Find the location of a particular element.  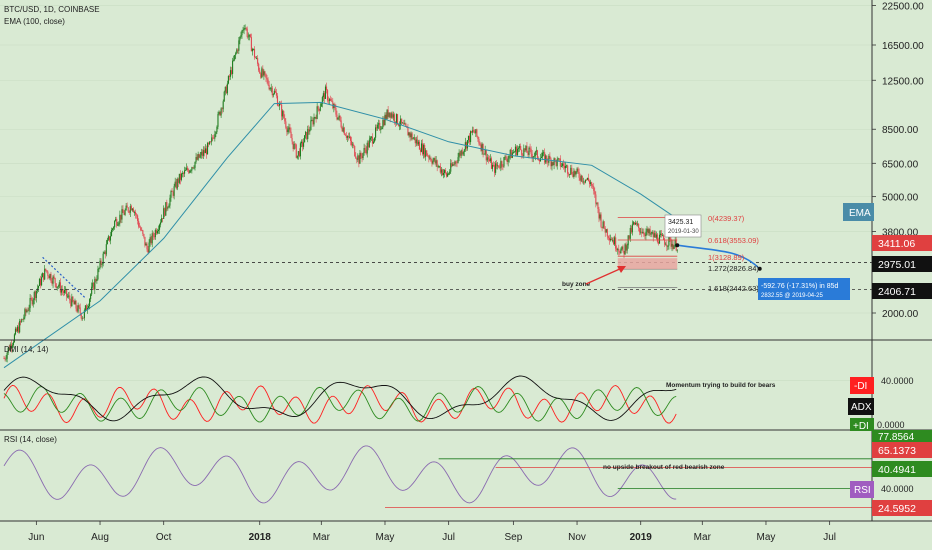

x-tick-label: Jun is located at coordinates (36, 537).